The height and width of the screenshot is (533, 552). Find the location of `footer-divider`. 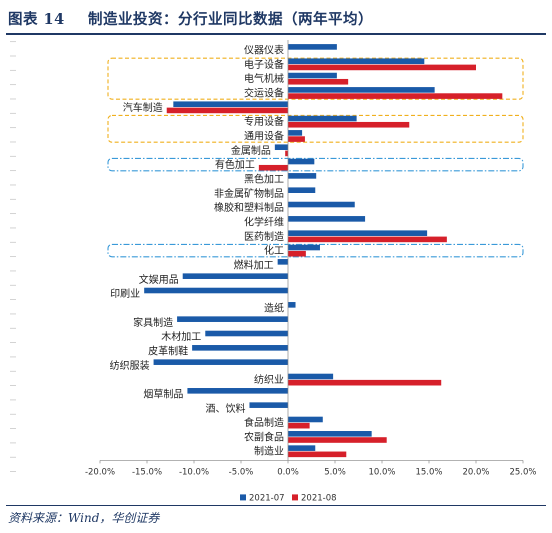

footer-divider is located at coordinates (276, 505).